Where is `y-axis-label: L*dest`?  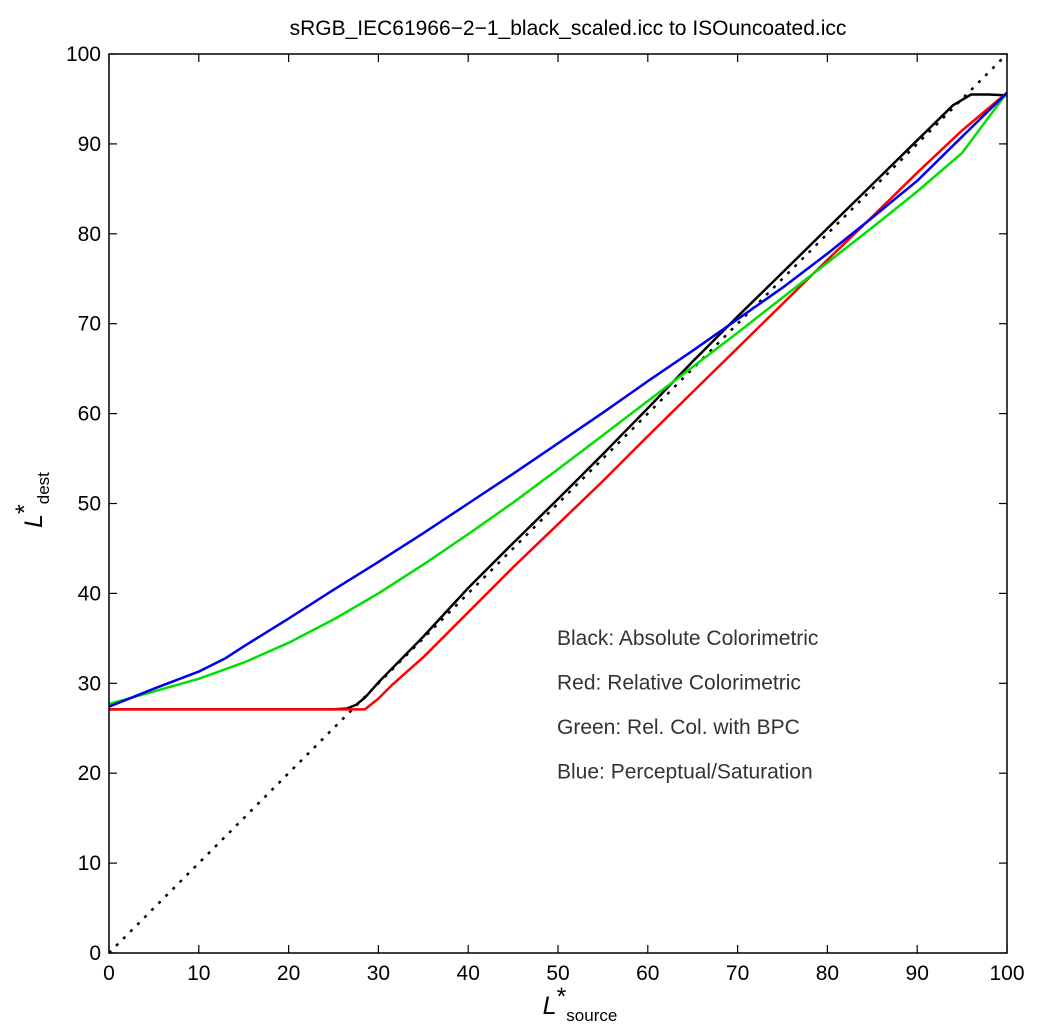 y-axis-label: L*dest is located at coordinates (32, 500).